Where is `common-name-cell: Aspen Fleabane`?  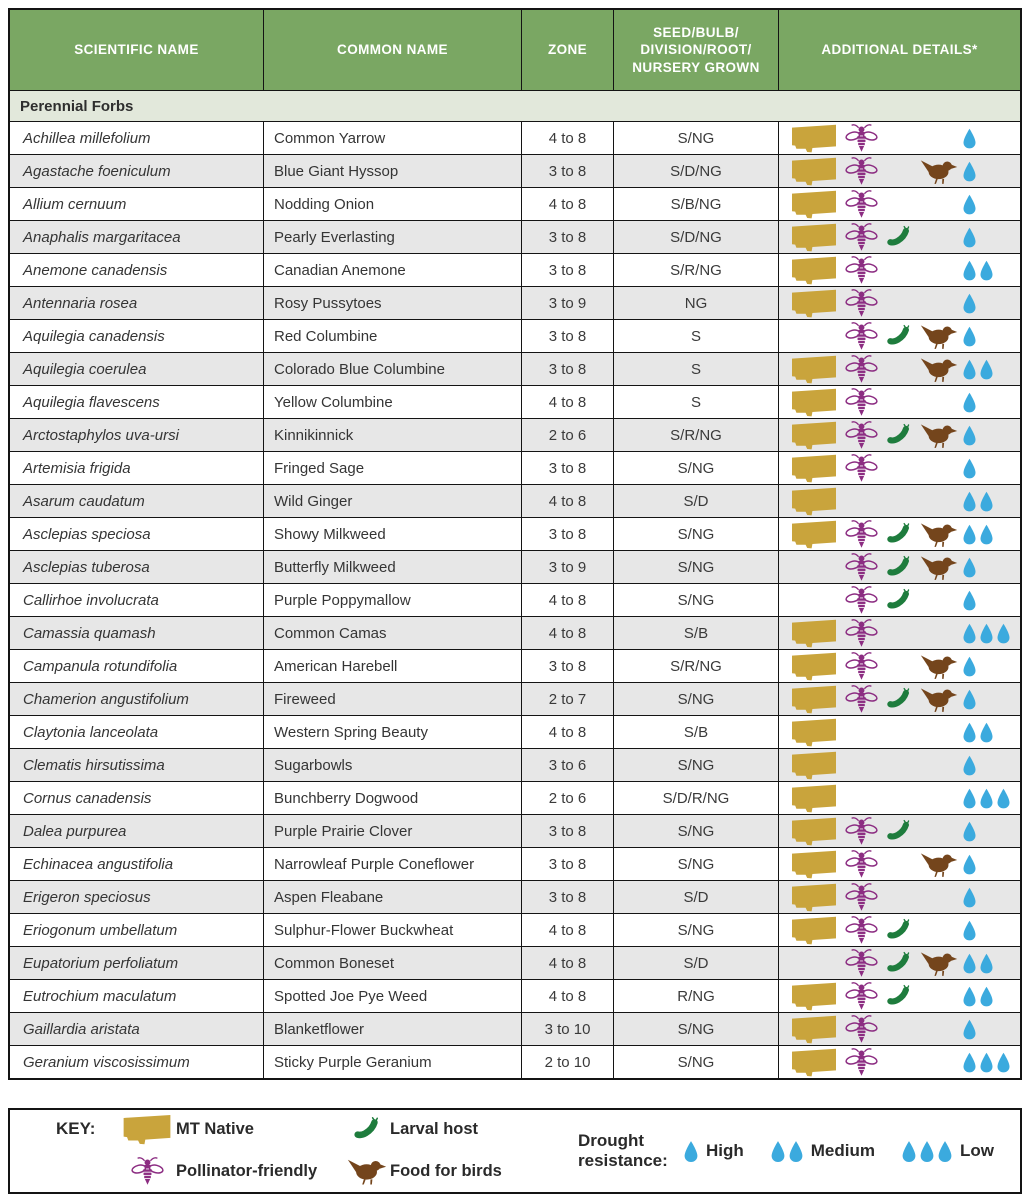
common-name-cell: Aspen Fleabane is located at coordinates (393, 897).